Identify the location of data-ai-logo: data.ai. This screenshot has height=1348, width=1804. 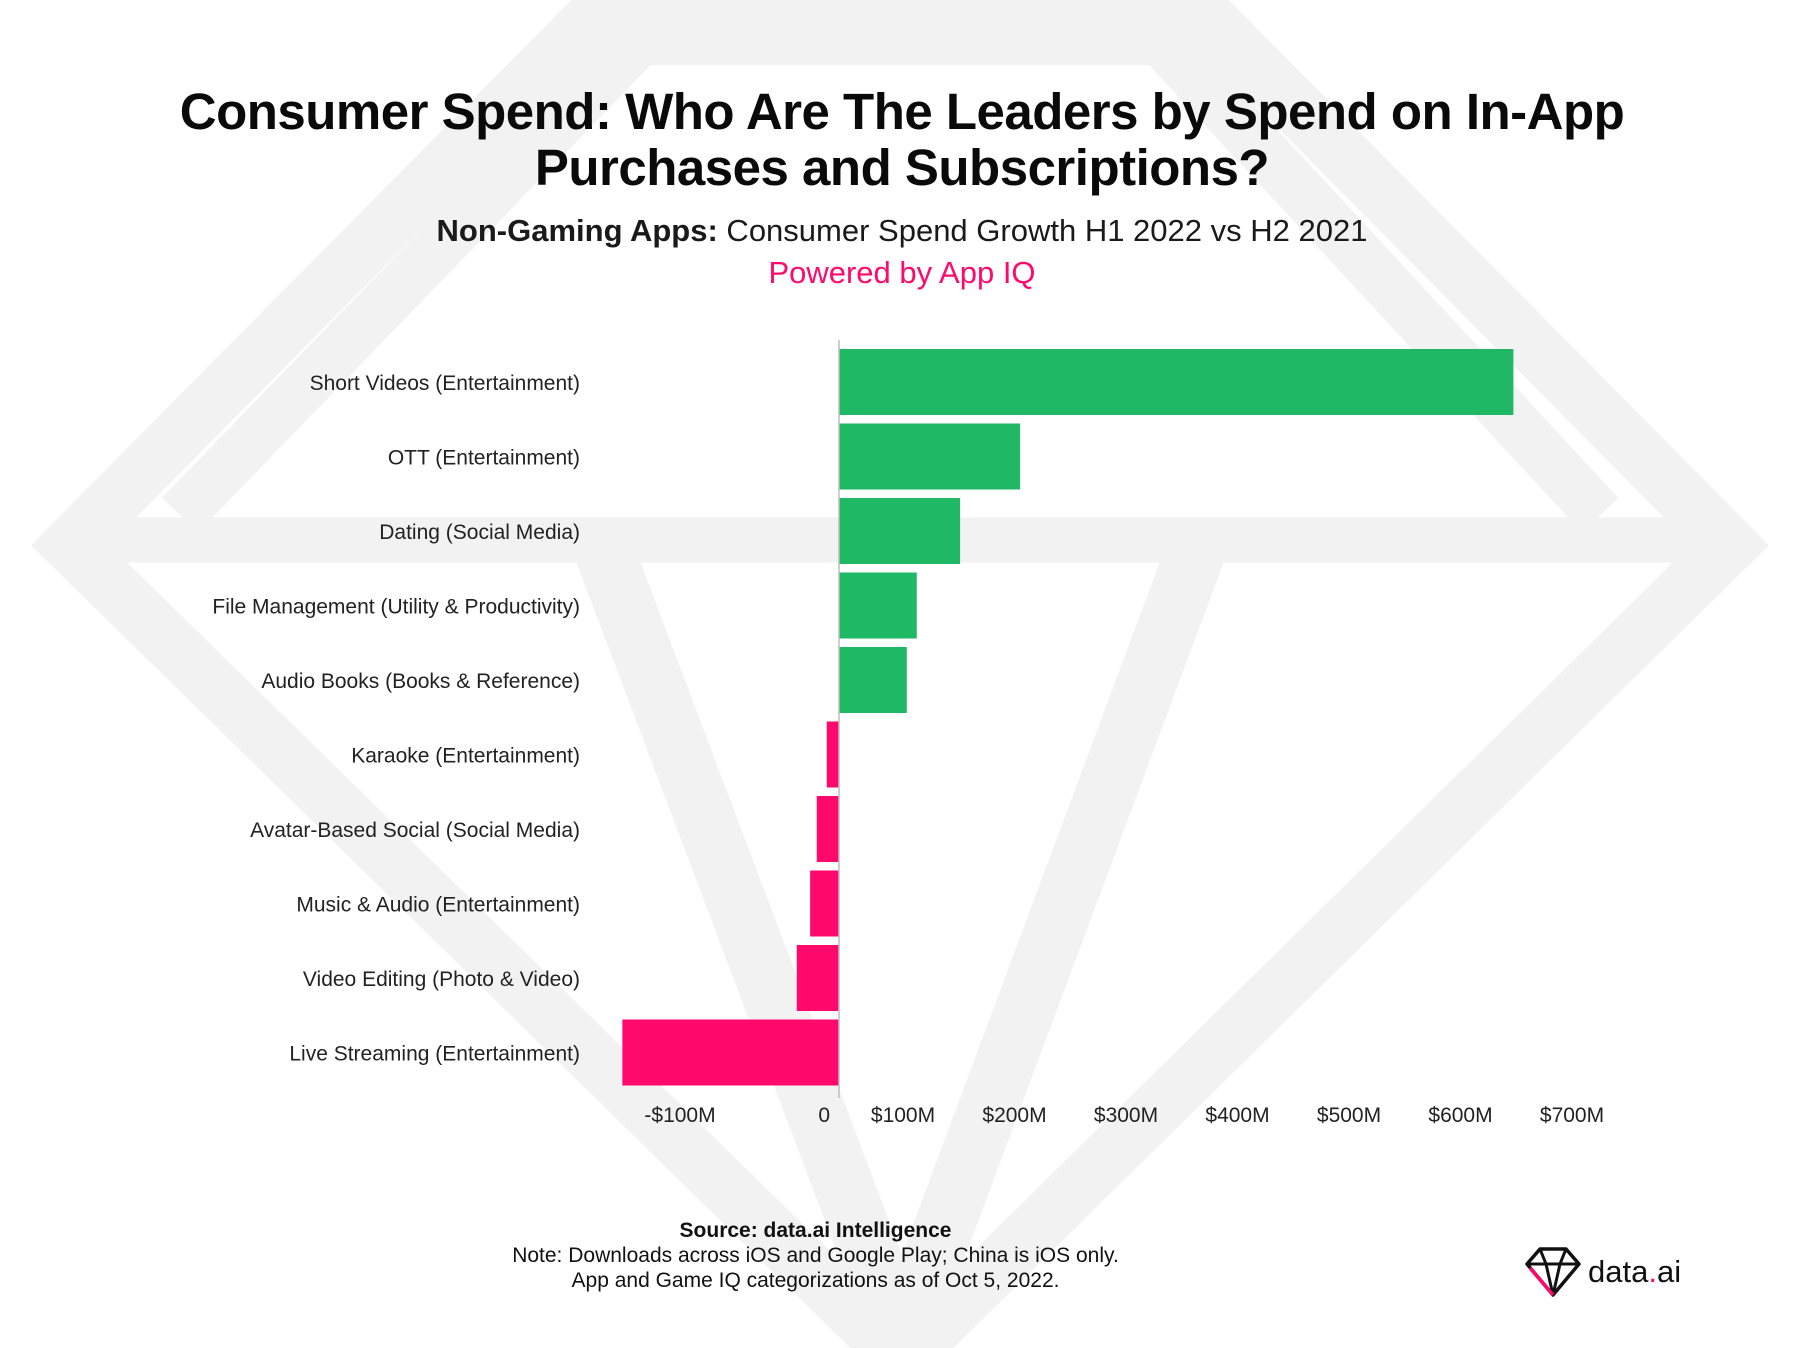
(1602, 1272).